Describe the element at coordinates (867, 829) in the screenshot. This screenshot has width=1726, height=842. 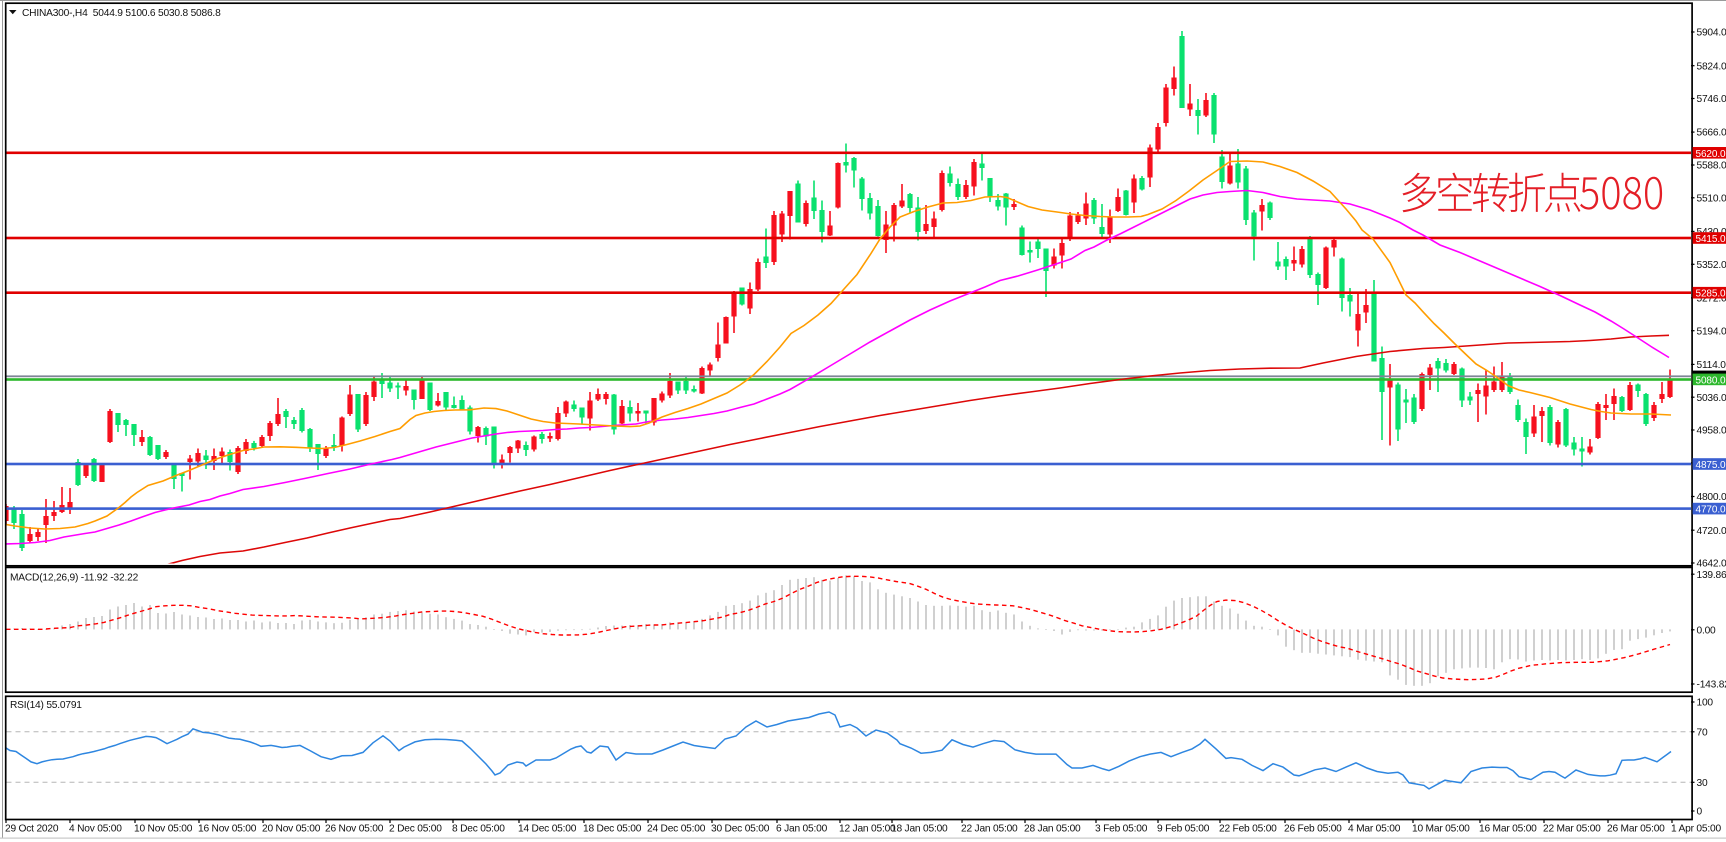
I see `svg-text: 12 Jan 05:00` at that location.